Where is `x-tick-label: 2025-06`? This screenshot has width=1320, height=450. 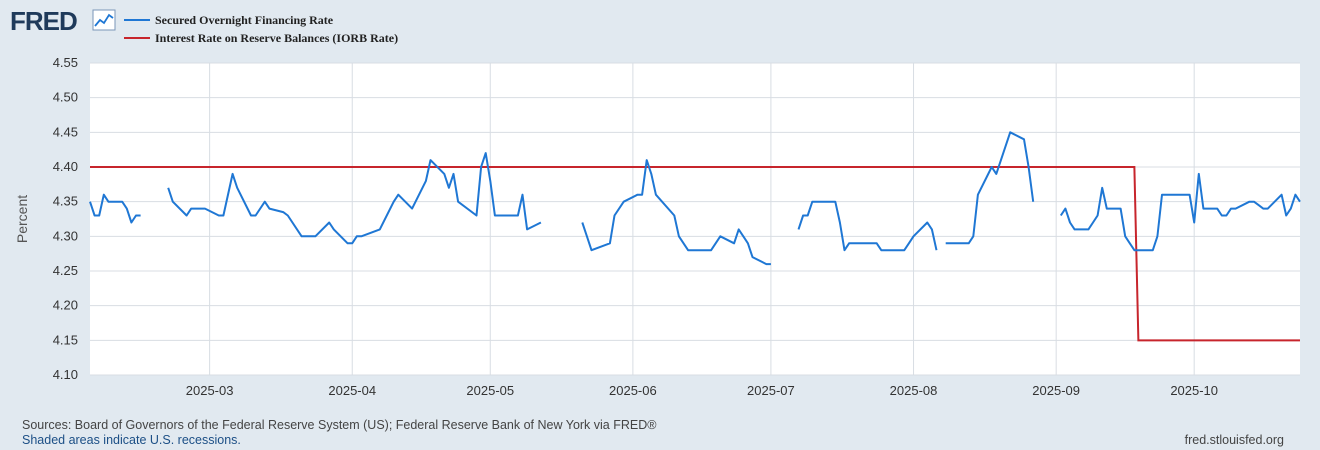
x-tick-label: 2025-06 is located at coordinates (633, 390).